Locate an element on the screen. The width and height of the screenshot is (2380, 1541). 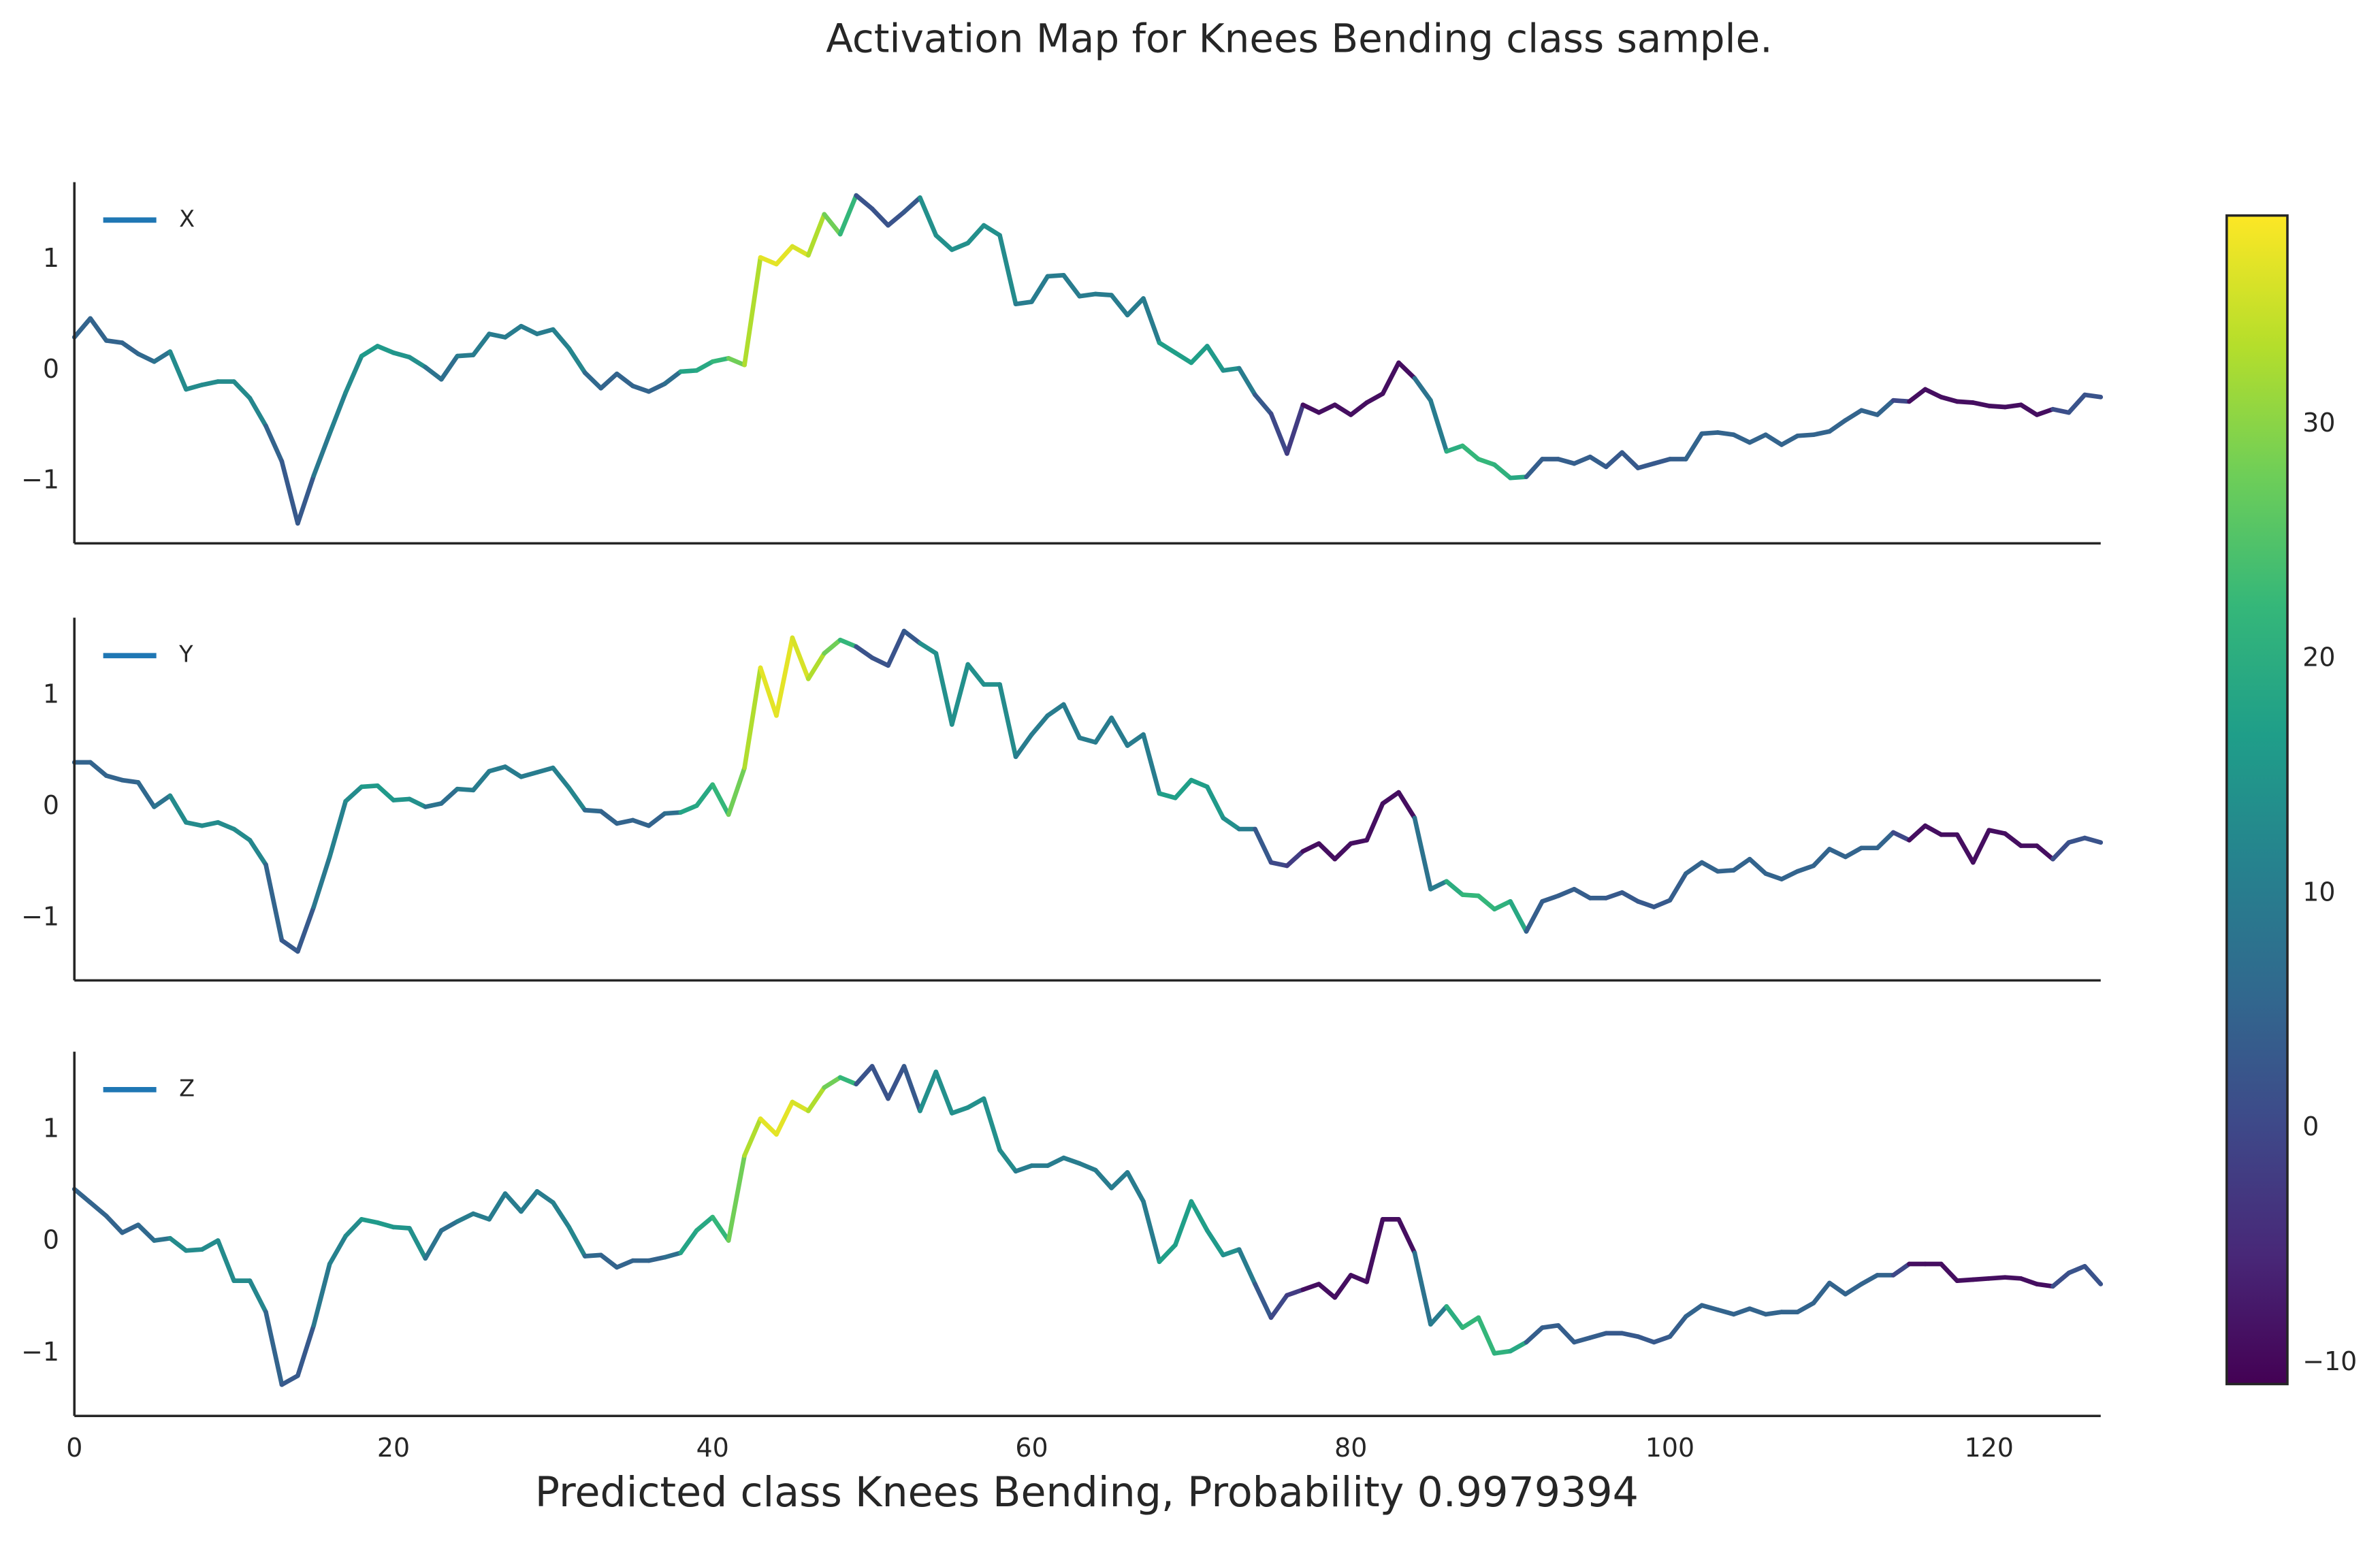
colorbar is located at coordinates (2257, 800).